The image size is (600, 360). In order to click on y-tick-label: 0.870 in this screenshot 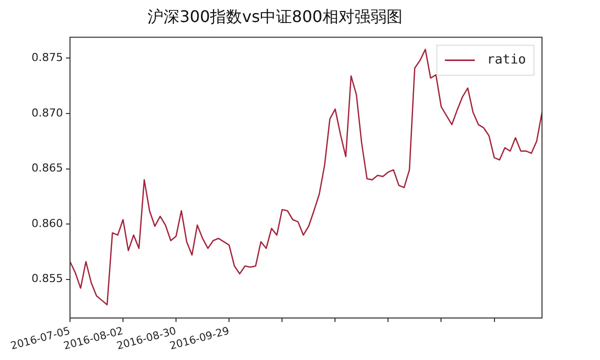, I will do `click(47, 113)`.